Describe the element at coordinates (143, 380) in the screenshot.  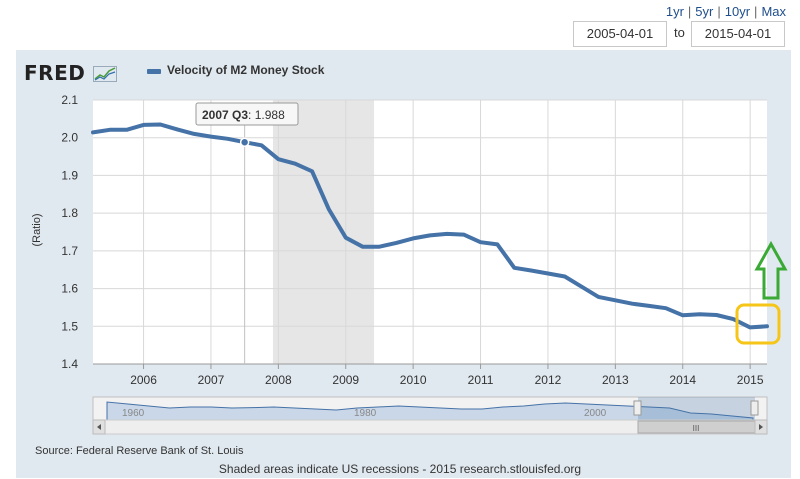
I see `x-tick-label: 2006` at that location.